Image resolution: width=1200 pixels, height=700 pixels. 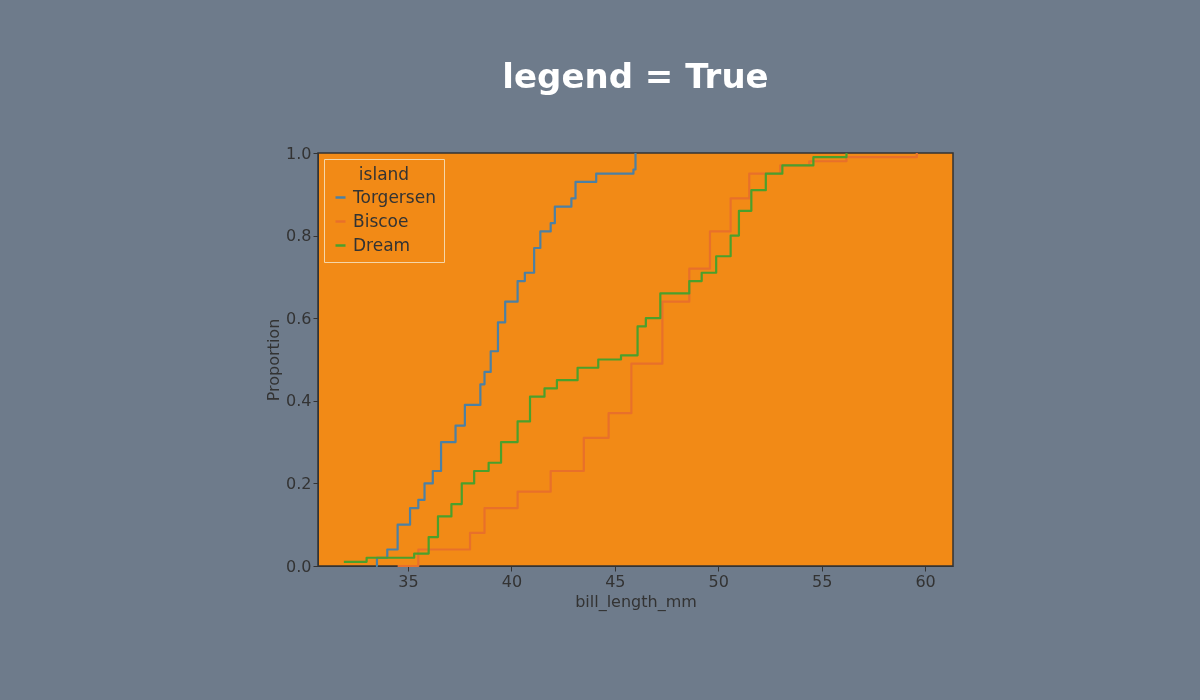 What do you see at coordinates (615, 581) in the screenshot?
I see `x-tick-label: 45` at bounding box center [615, 581].